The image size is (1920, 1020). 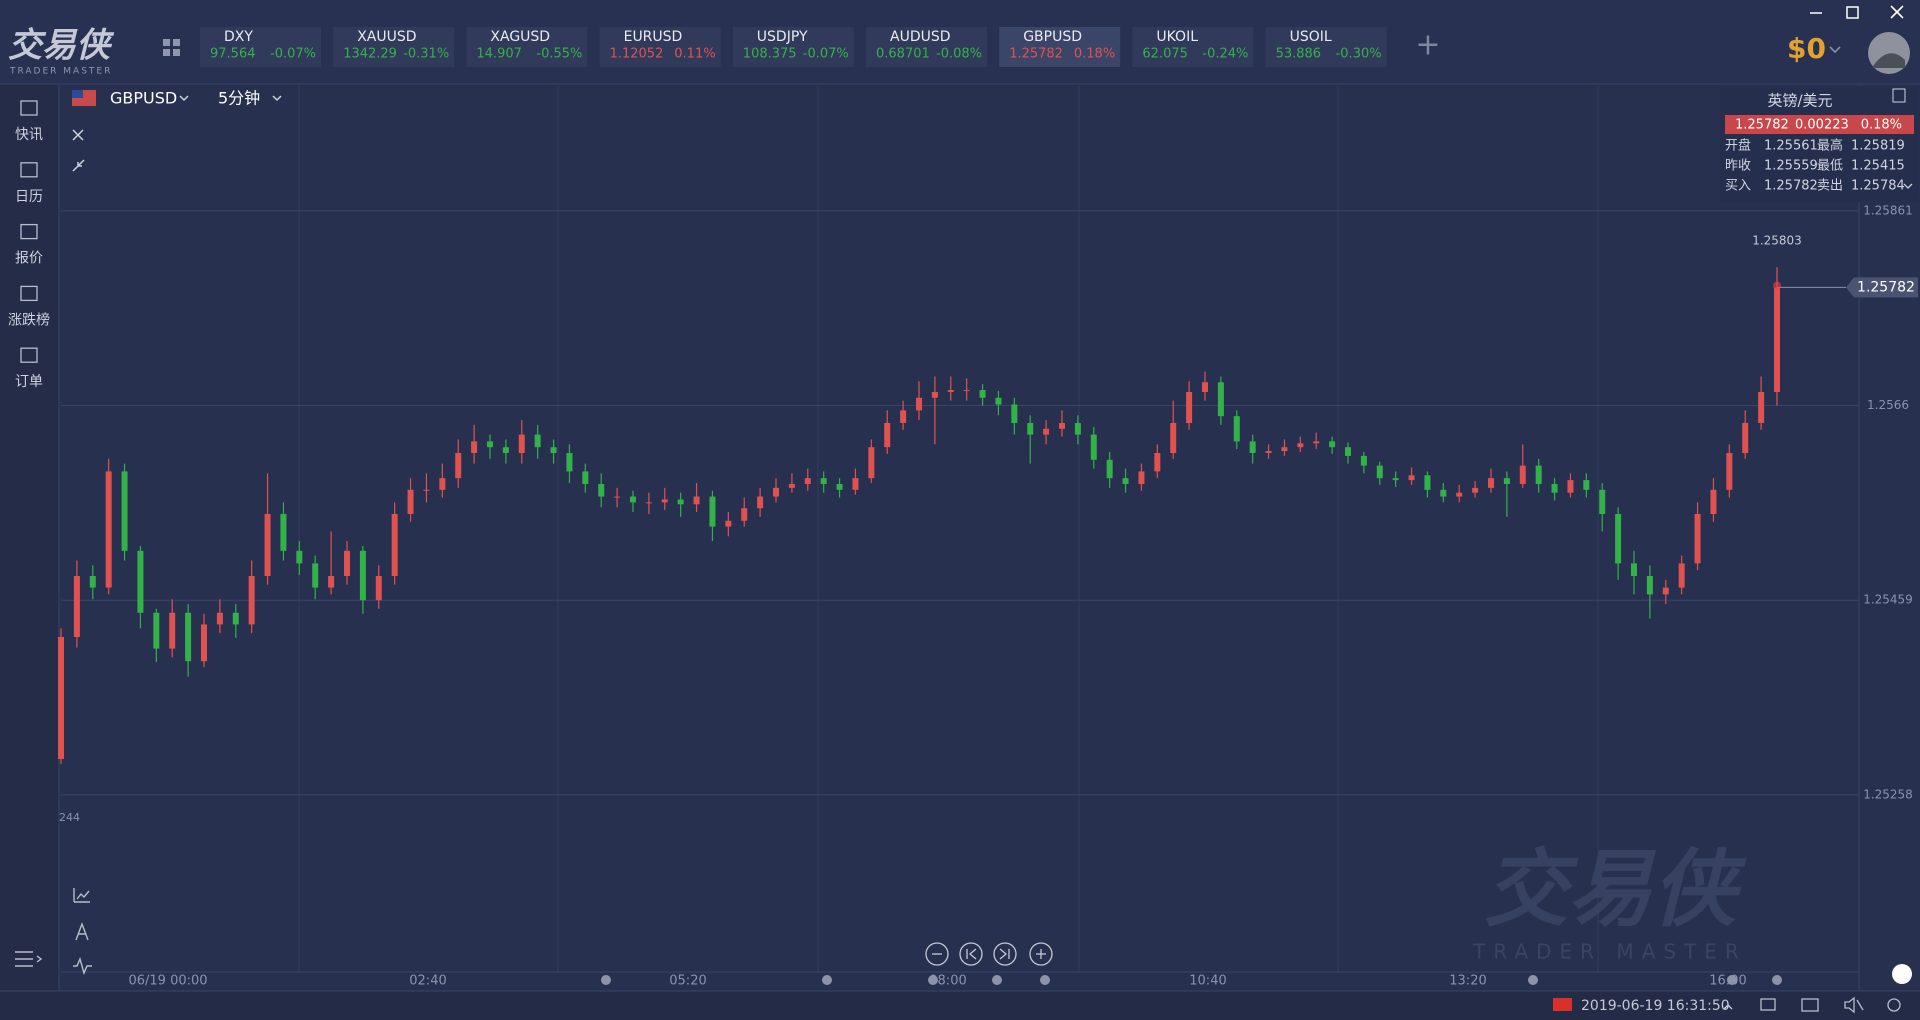 I want to click on close-button, so click(x=1897, y=12).